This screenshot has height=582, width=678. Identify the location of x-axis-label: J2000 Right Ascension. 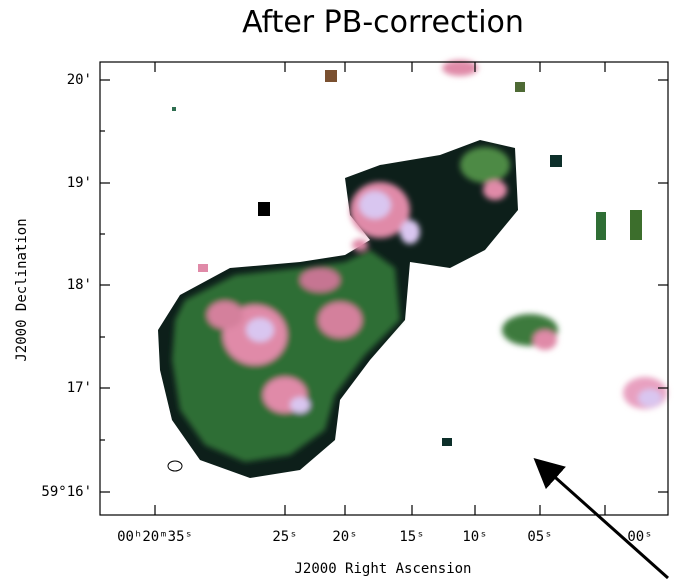
(382, 569).